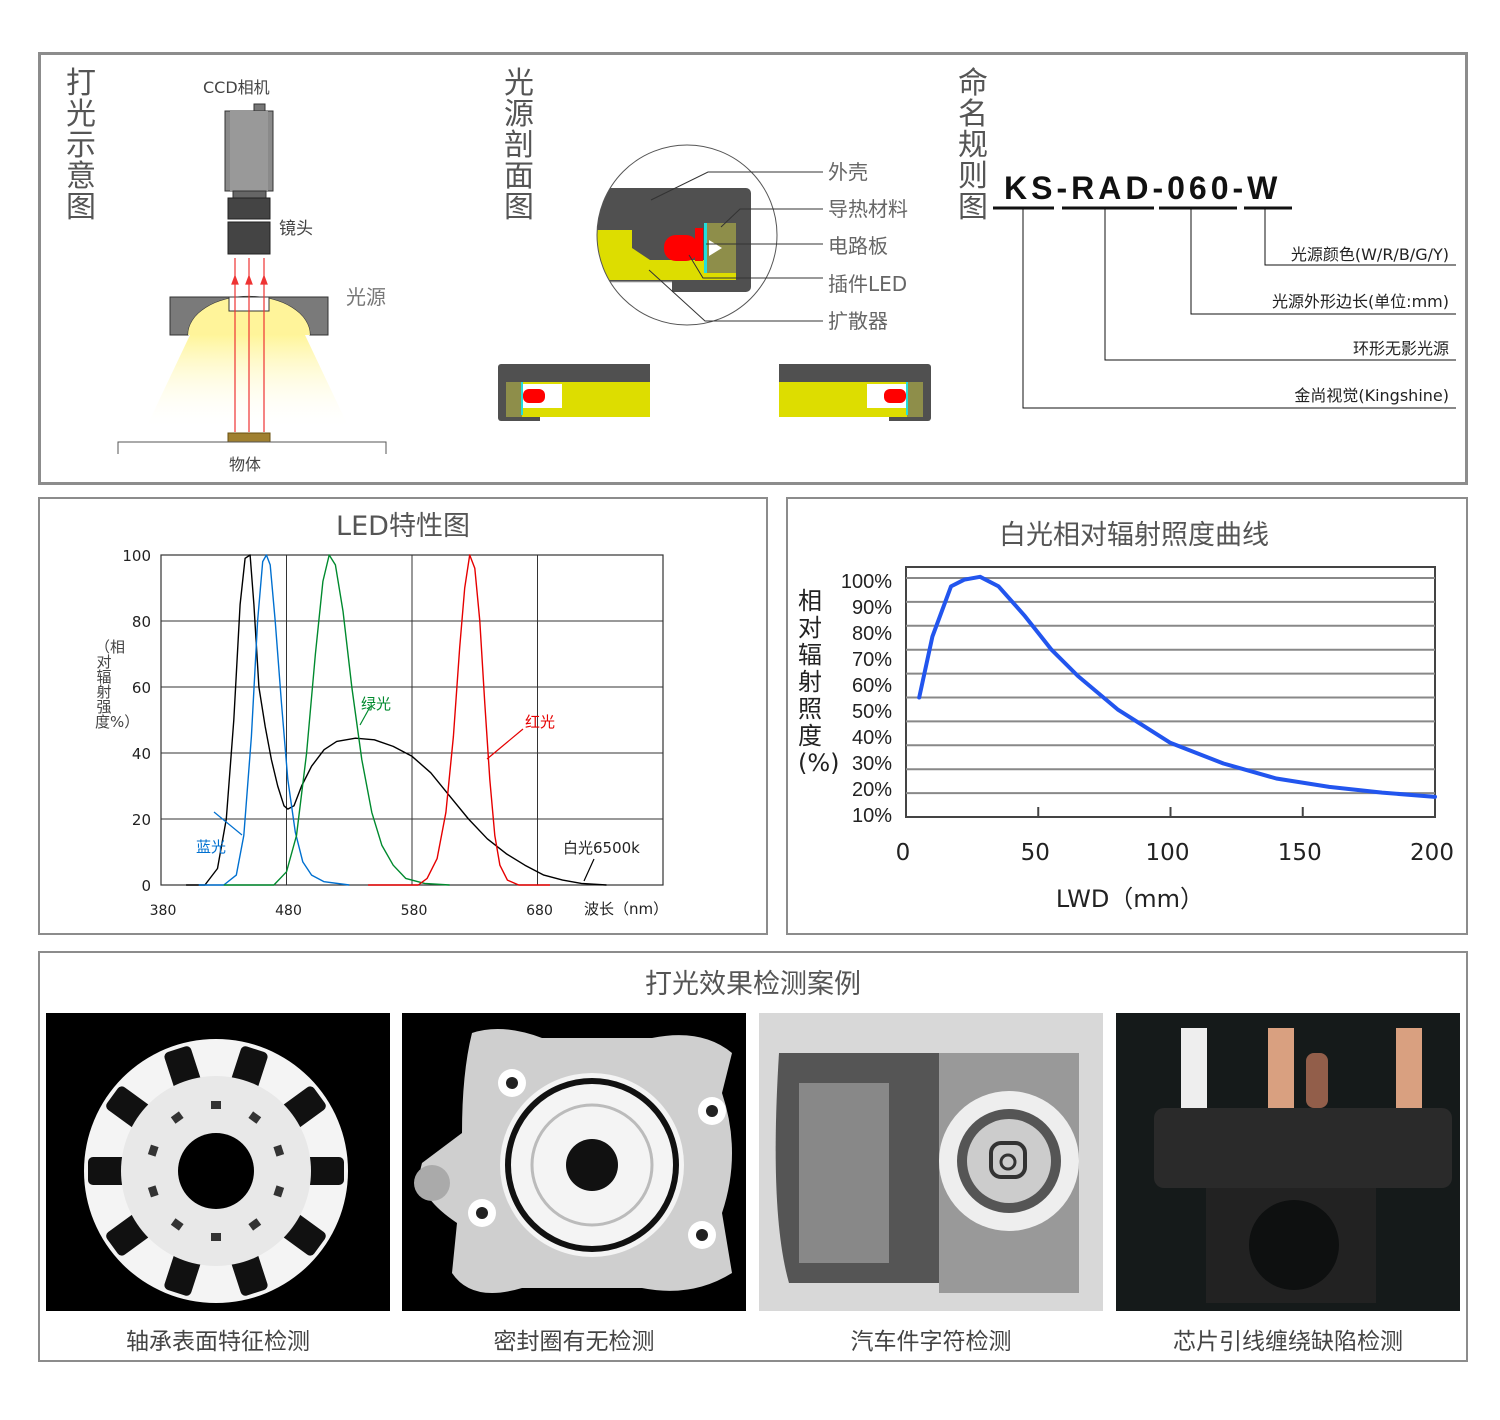 Image resolution: width=1500 pixels, height=1420 pixels. Describe the element at coordinates (1401, 348) in the screenshot. I see `naming-meaning: 环形无影光源` at that location.